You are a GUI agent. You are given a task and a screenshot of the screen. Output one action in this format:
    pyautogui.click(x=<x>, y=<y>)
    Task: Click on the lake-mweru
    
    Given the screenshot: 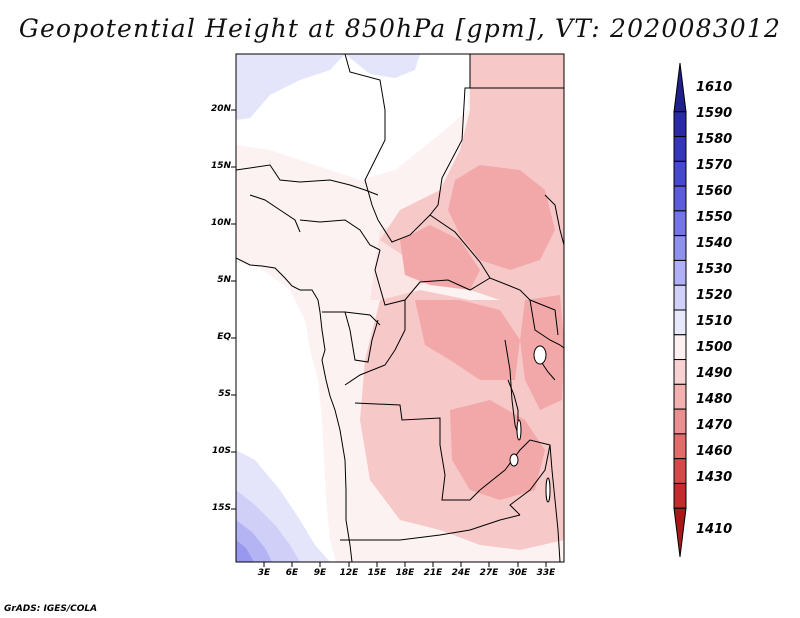 What is the action you would take?
    pyautogui.click(x=514, y=460)
    